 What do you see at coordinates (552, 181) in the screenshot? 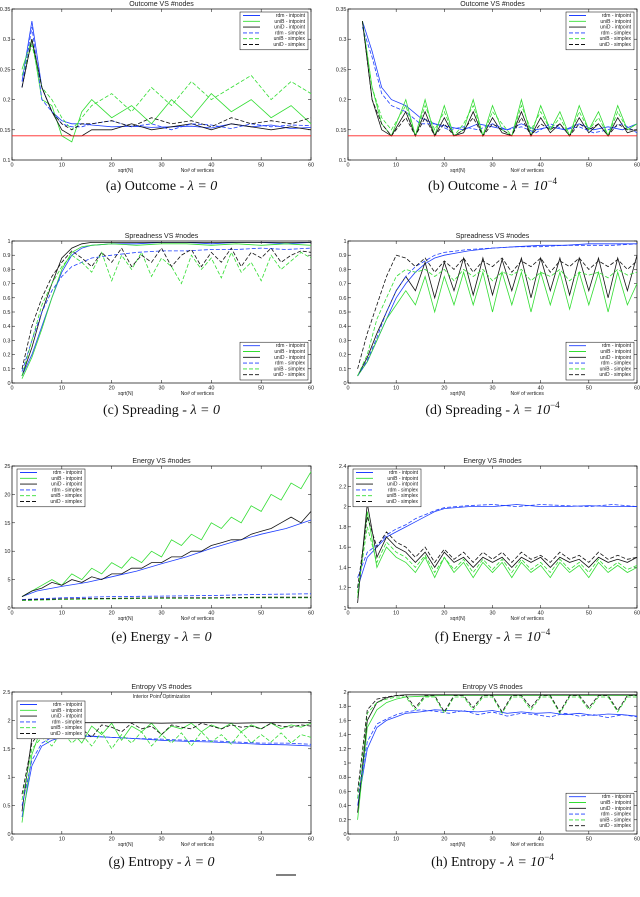
I see `caption-exponent: −4` at bounding box center [552, 181].